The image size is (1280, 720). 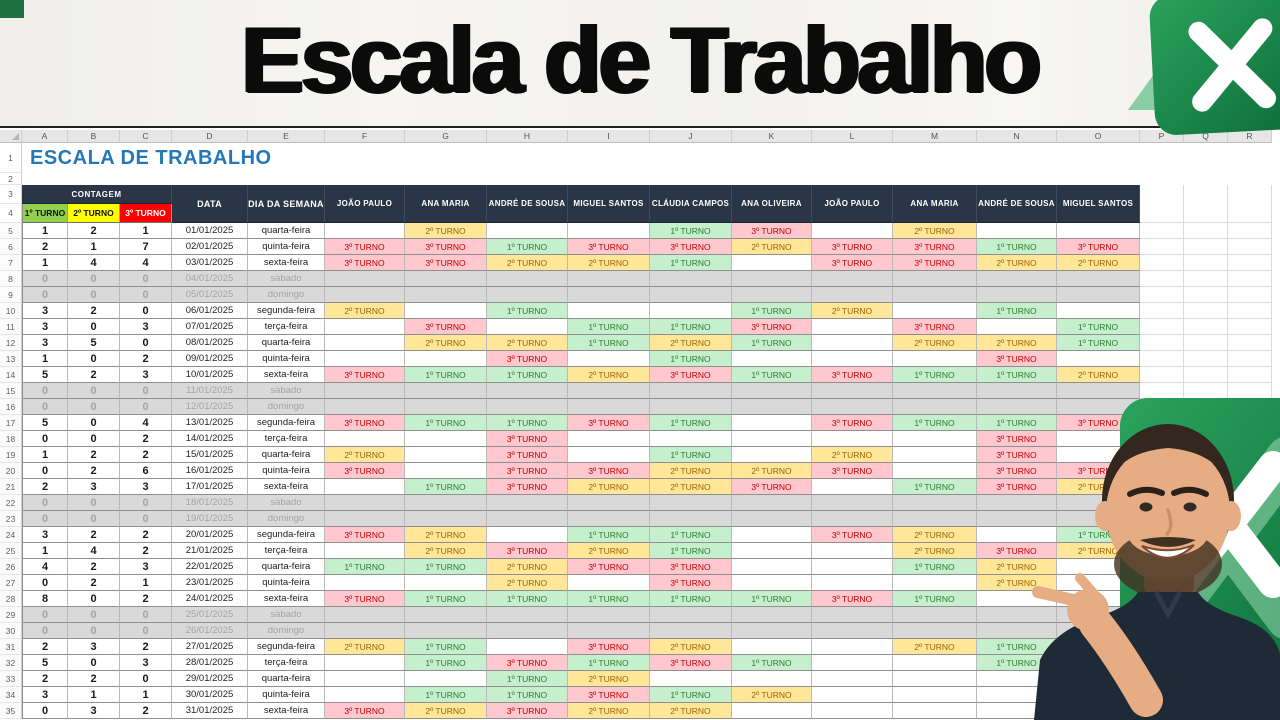 I want to click on date-cell: 11/01/2025, so click(x=210, y=391).